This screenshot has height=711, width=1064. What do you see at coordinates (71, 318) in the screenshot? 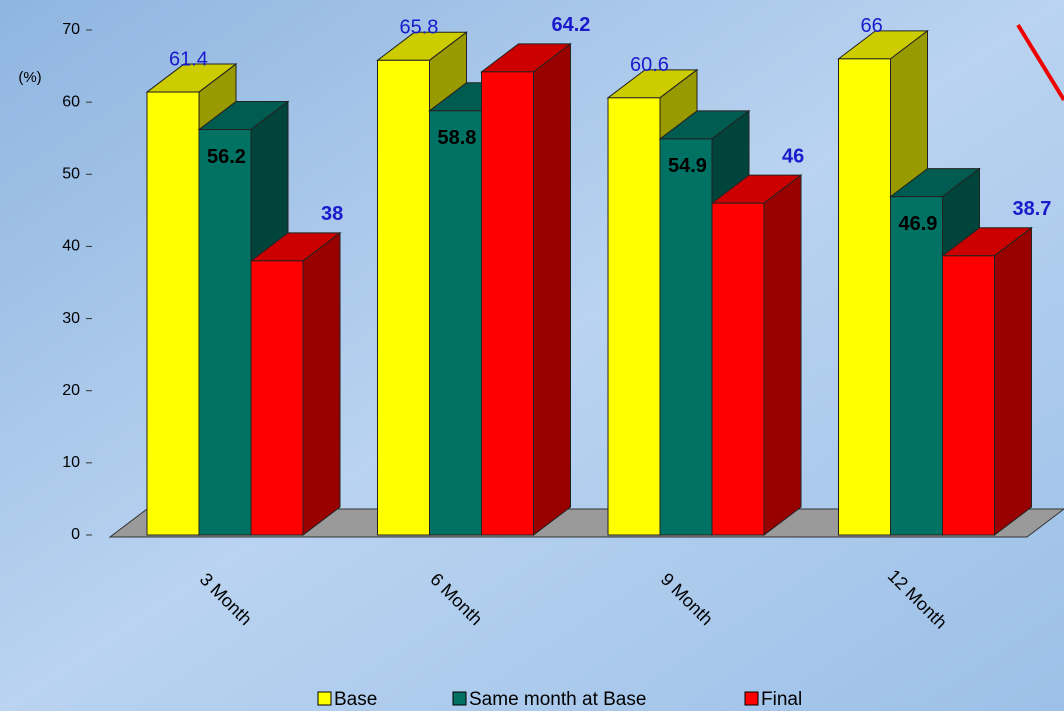
I see `y-tick-label: 30` at bounding box center [71, 318].